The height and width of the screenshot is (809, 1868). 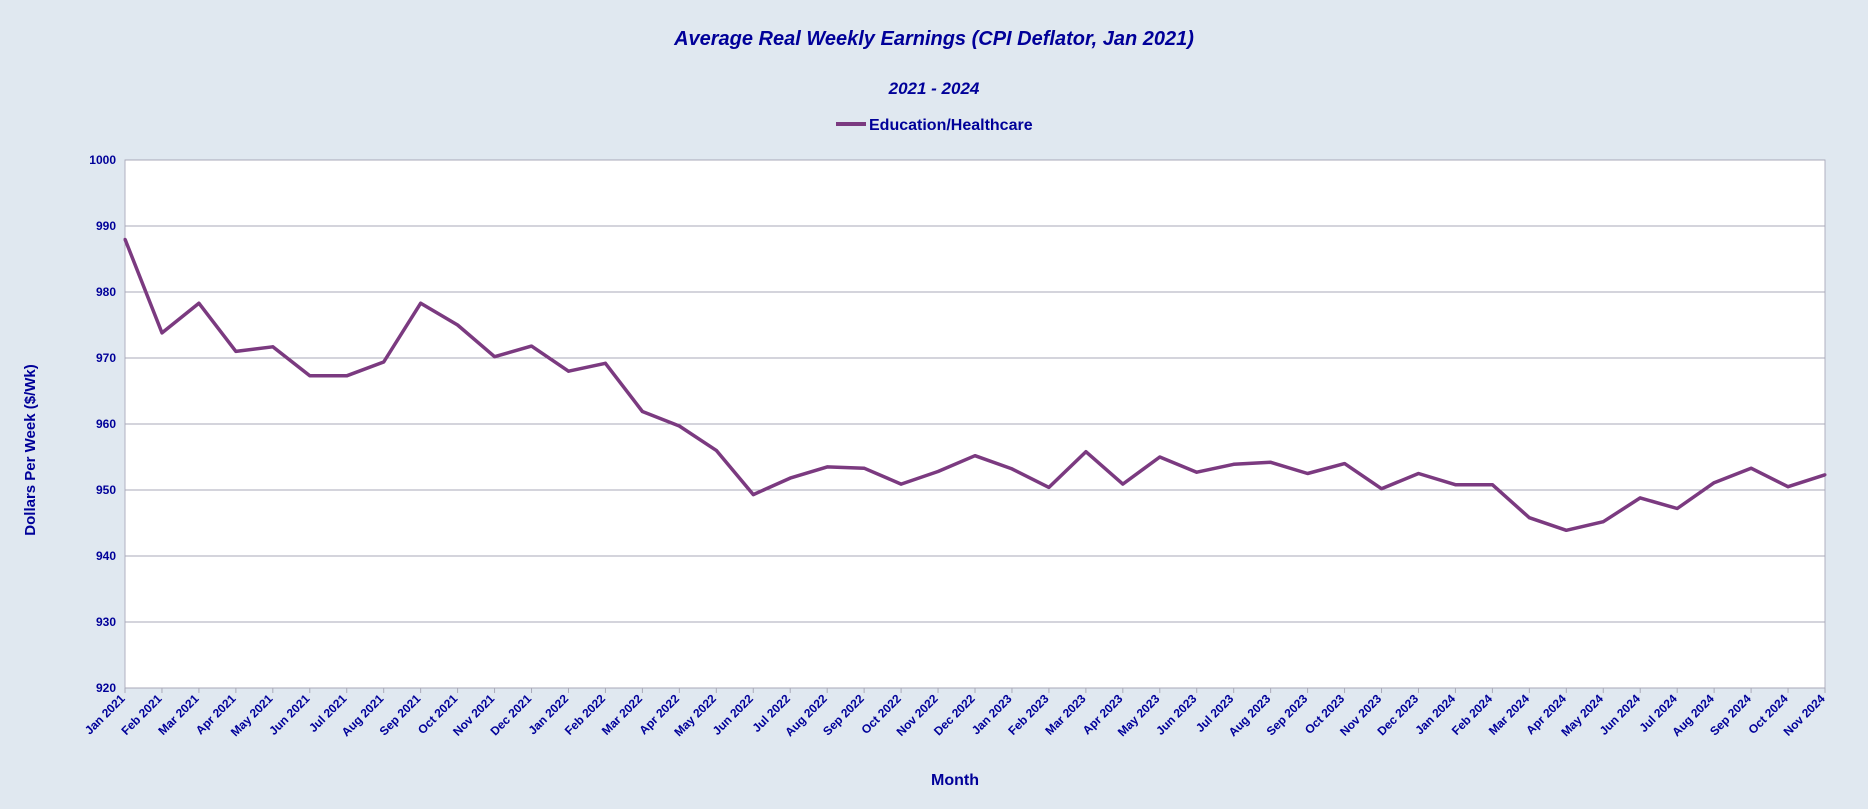 What do you see at coordinates (934, 88) in the screenshot?
I see `chart-subtitle: 2021 - 2024` at bounding box center [934, 88].